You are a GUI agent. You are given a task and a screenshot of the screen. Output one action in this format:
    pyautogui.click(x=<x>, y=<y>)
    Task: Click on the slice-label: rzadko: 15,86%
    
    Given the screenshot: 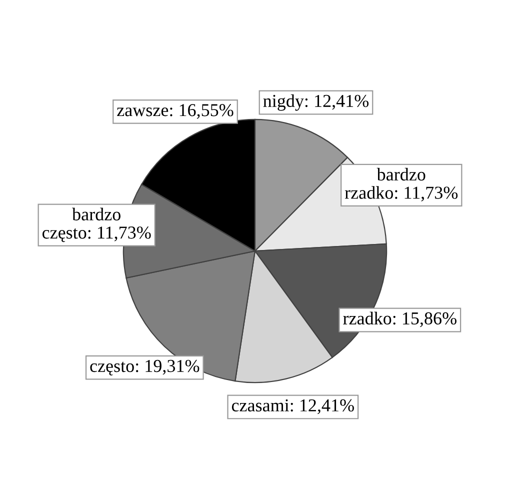 What is the action you would take?
    pyautogui.click(x=399, y=320)
    